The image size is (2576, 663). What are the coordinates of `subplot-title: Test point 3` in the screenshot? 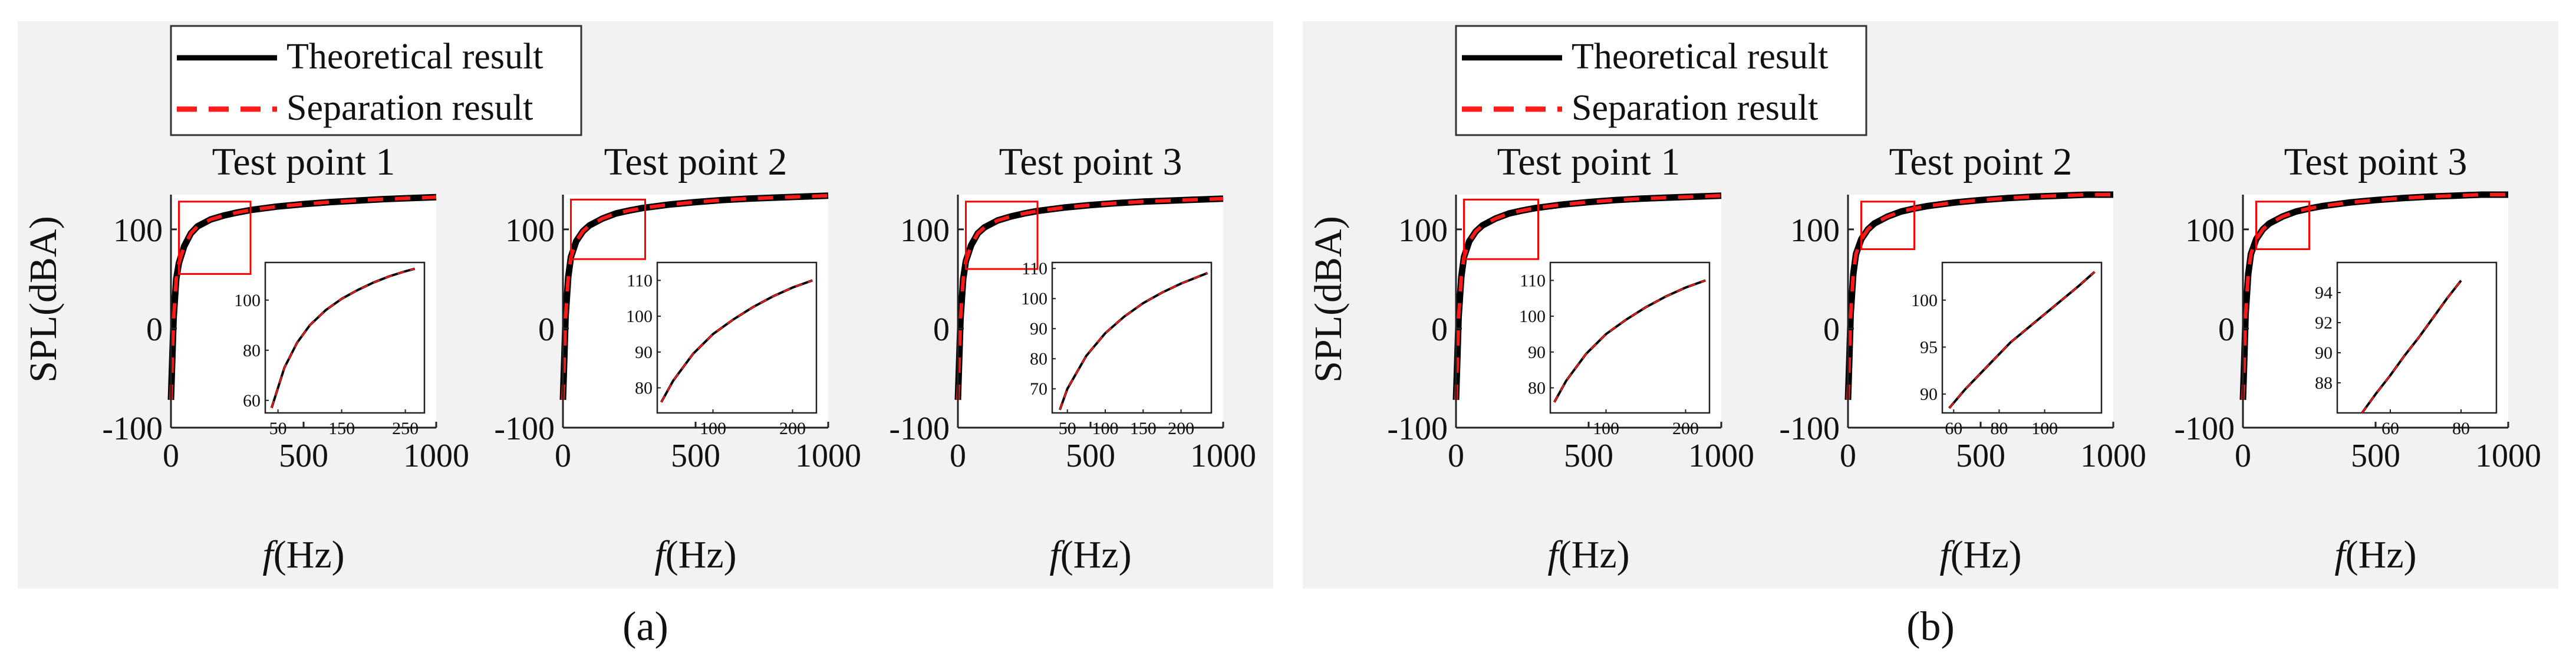 It's located at (1090, 161).